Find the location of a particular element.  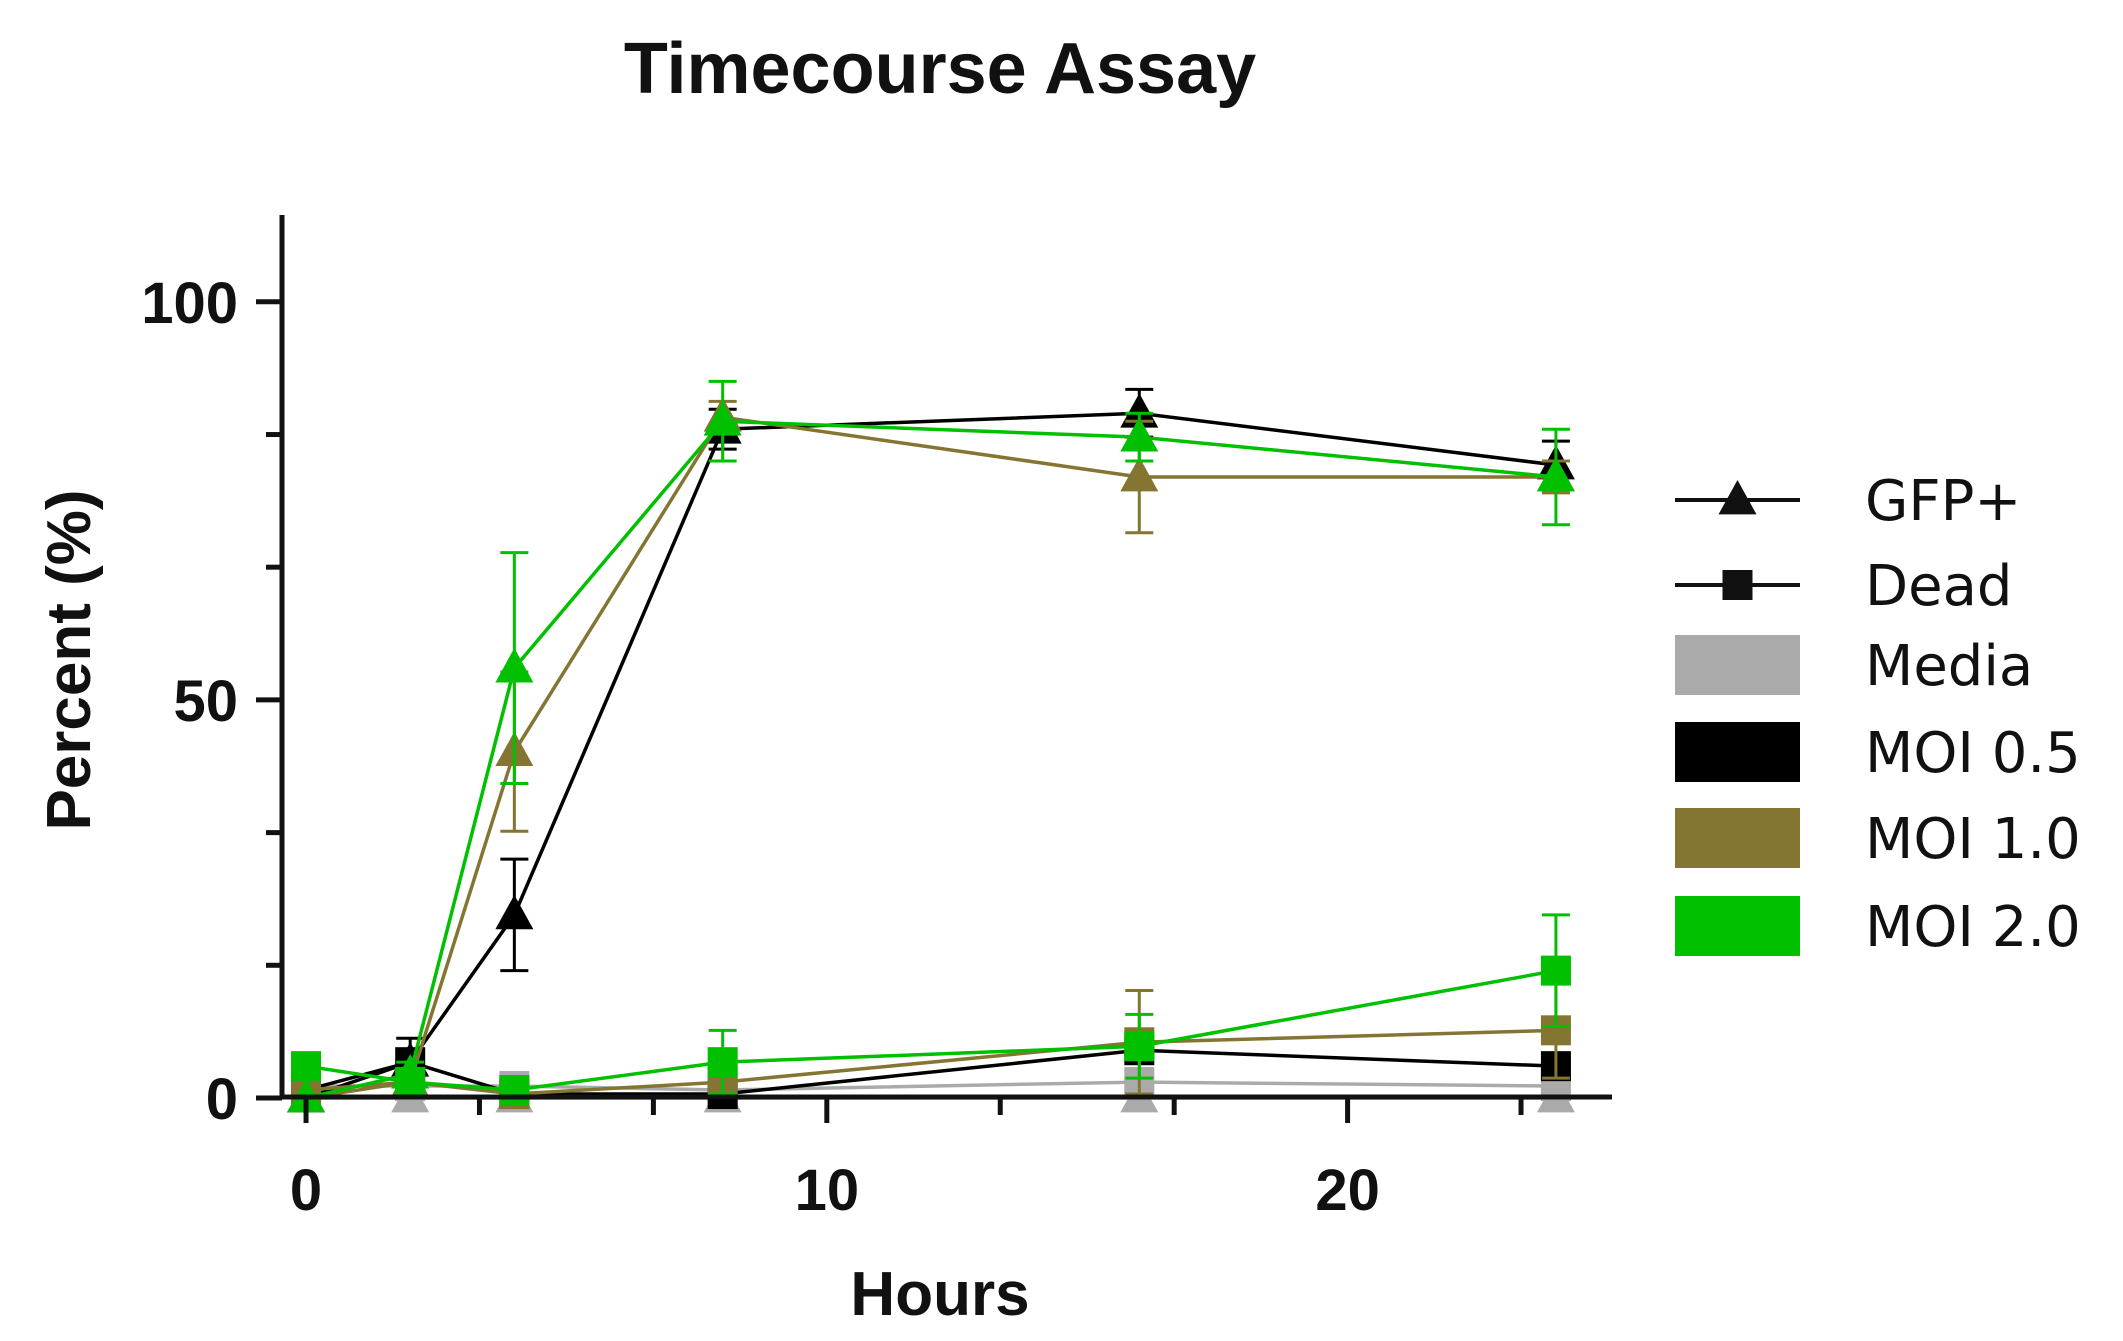

y-tick-label: 100 is located at coordinates (189, 303).